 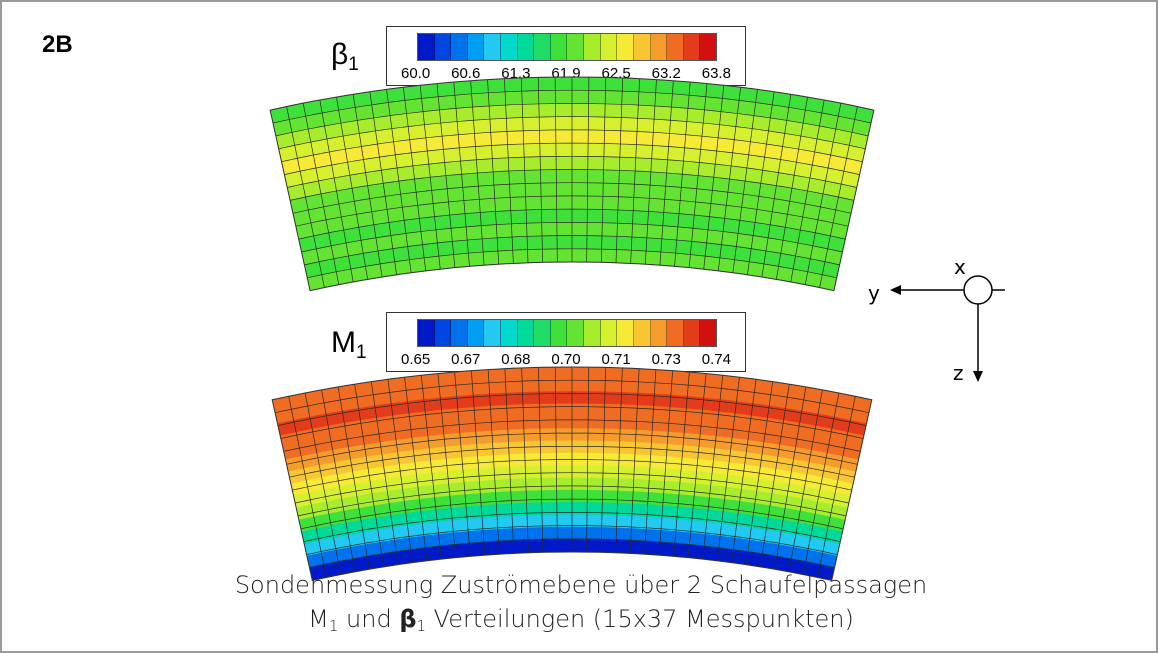 What do you see at coordinates (958, 373) in the screenshot?
I see `z-axis-label: z` at bounding box center [958, 373].